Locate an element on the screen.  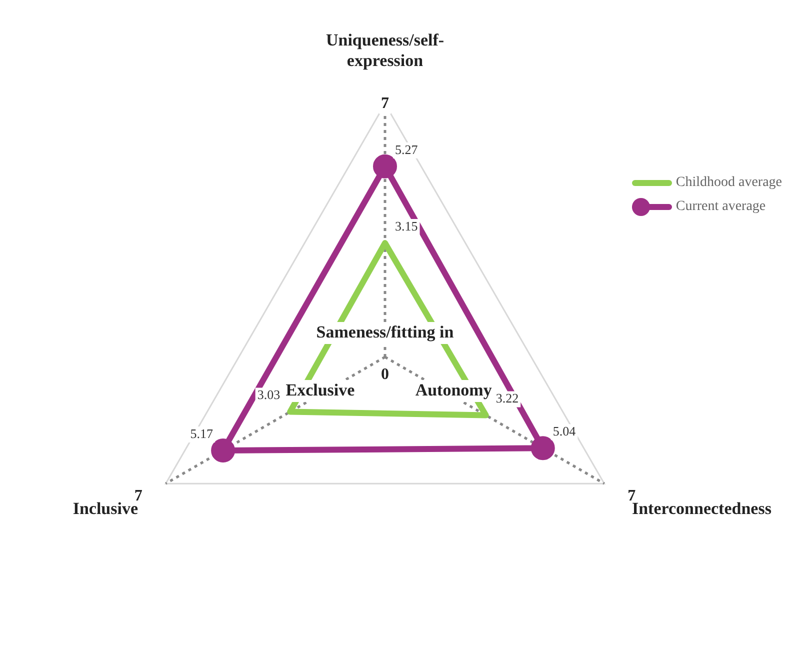
data-label: 3.22 is located at coordinates (507, 398).